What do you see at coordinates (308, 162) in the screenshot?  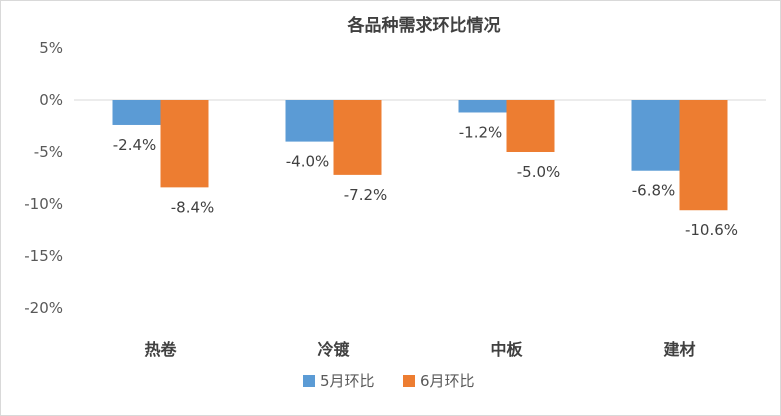 I see `data-label: -4.0%` at bounding box center [308, 162].